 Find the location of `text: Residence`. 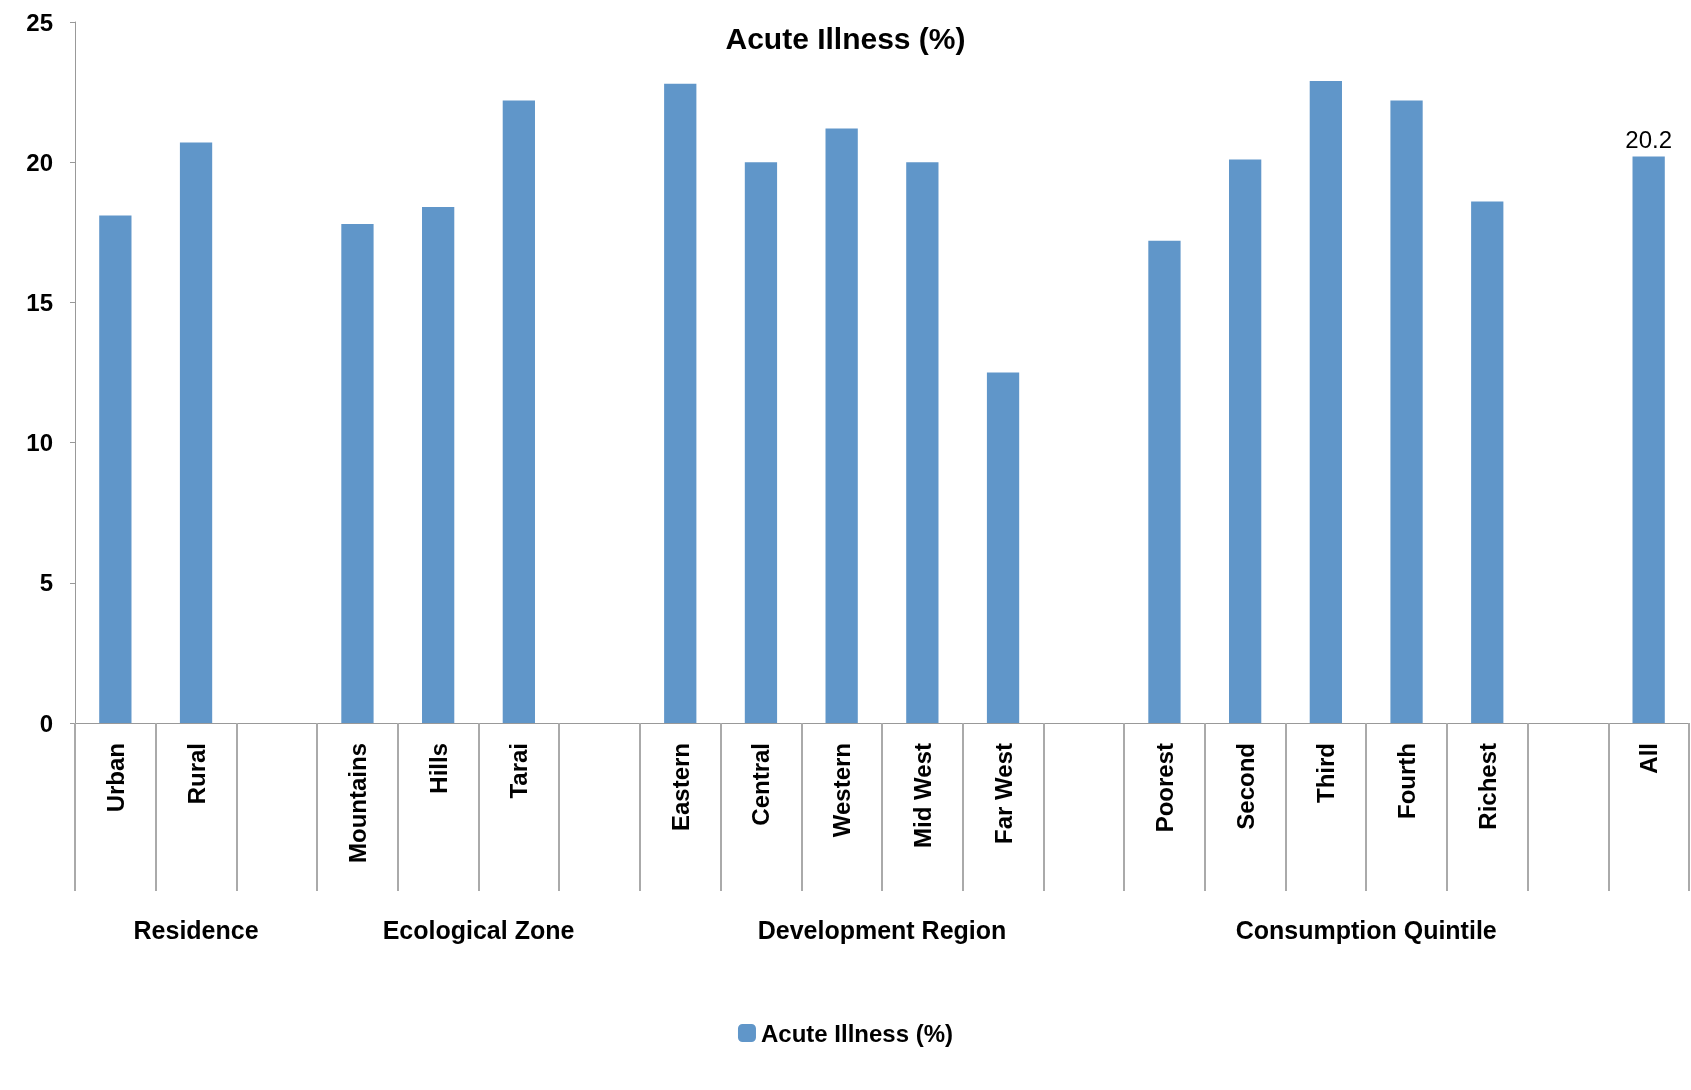

text: Residence is located at coordinates (196, 930).